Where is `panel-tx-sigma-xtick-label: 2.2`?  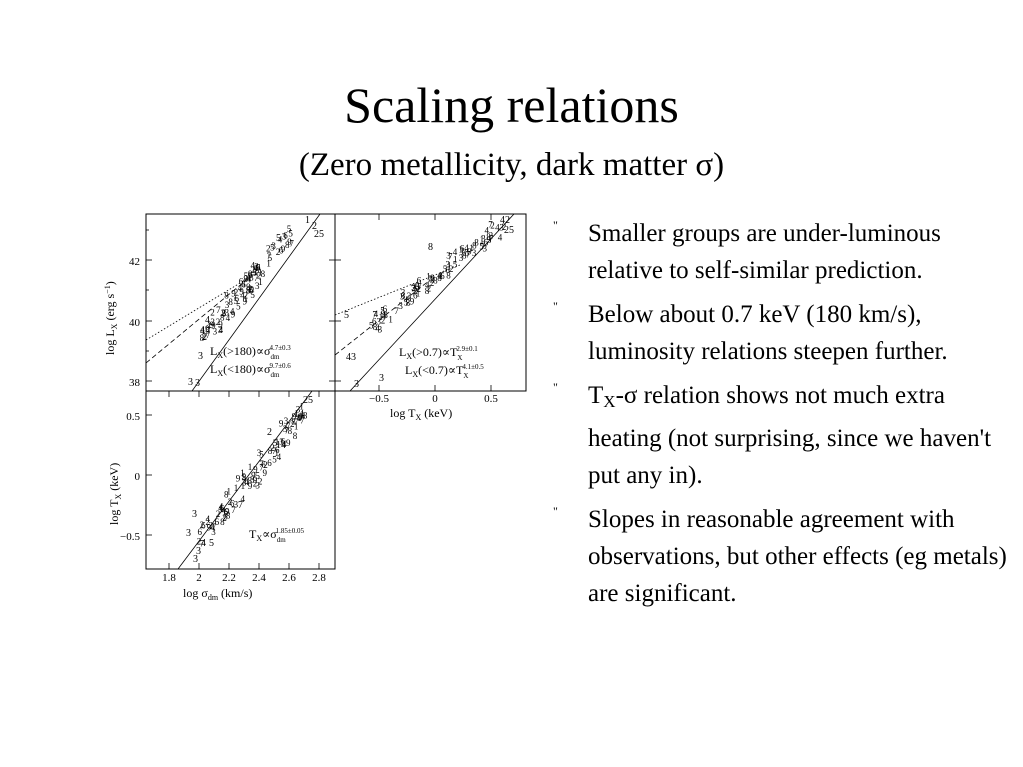 panel-tx-sigma-xtick-label: 2.2 is located at coordinates (229, 578).